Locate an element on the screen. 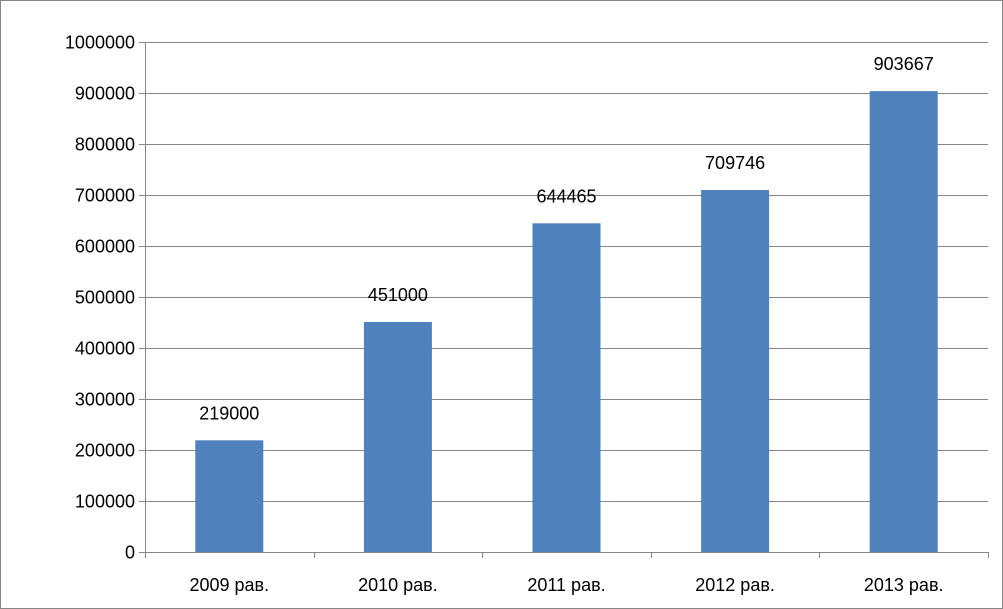 The width and height of the screenshot is (1003, 609). data-label: 451000 is located at coordinates (398, 295).